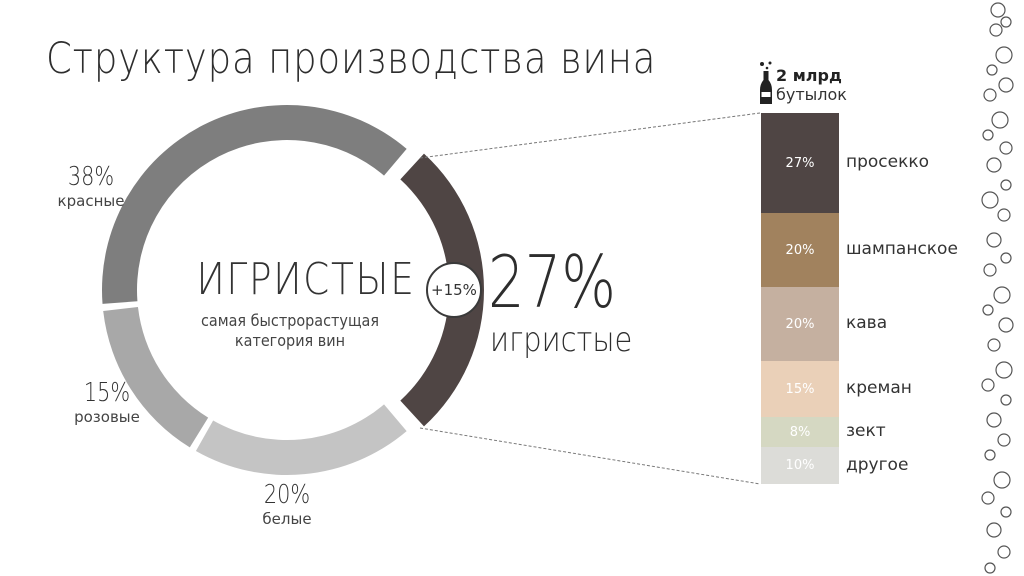  I want to click on donut-center-subtitle: самая быстрорастущая категория вин, so click(290, 331).